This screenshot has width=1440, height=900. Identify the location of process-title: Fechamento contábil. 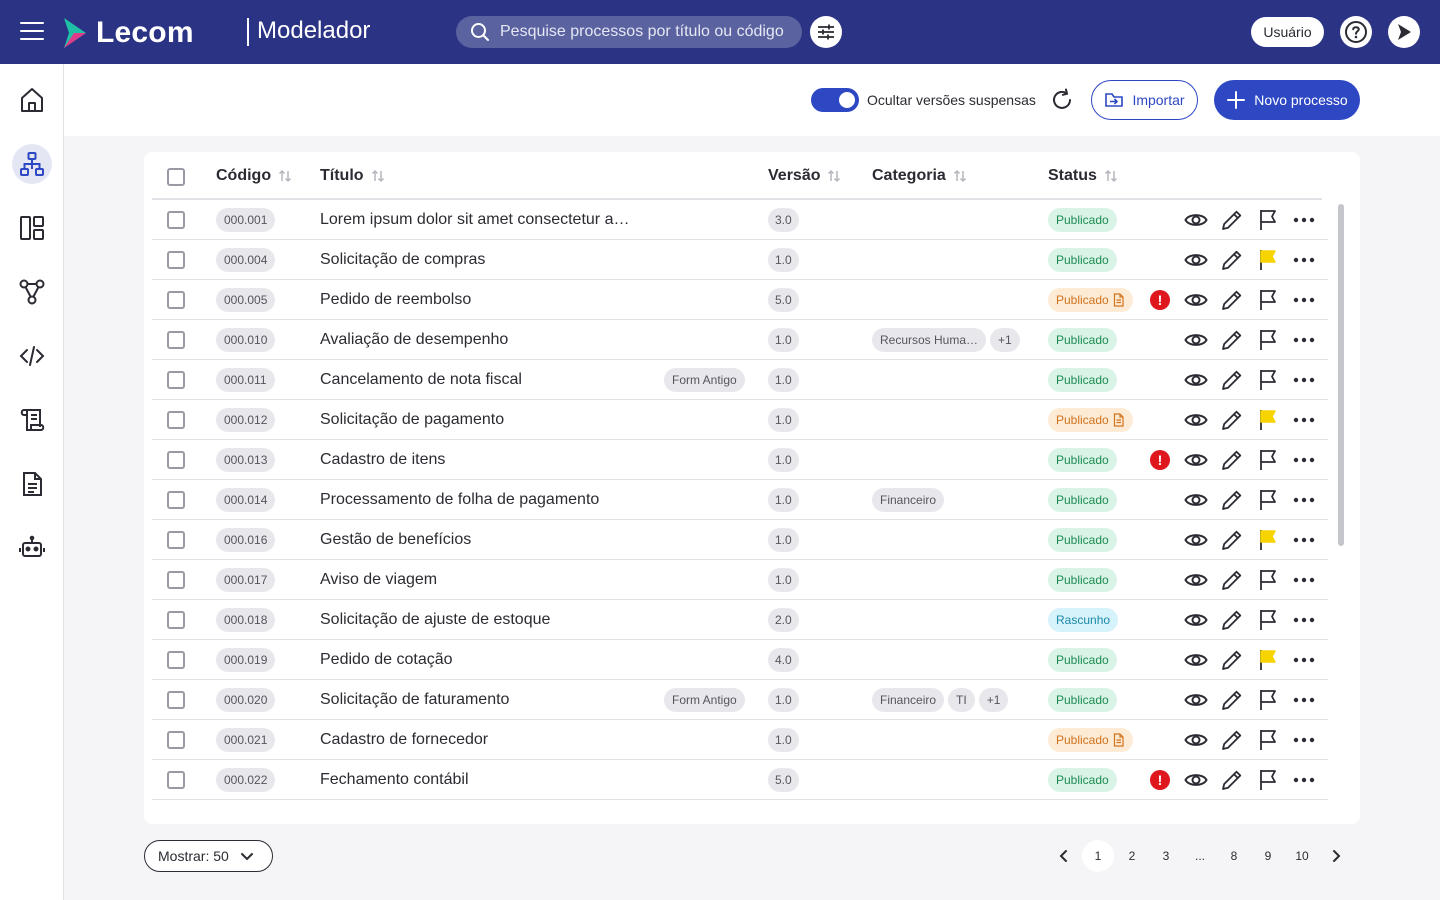
(394, 779).